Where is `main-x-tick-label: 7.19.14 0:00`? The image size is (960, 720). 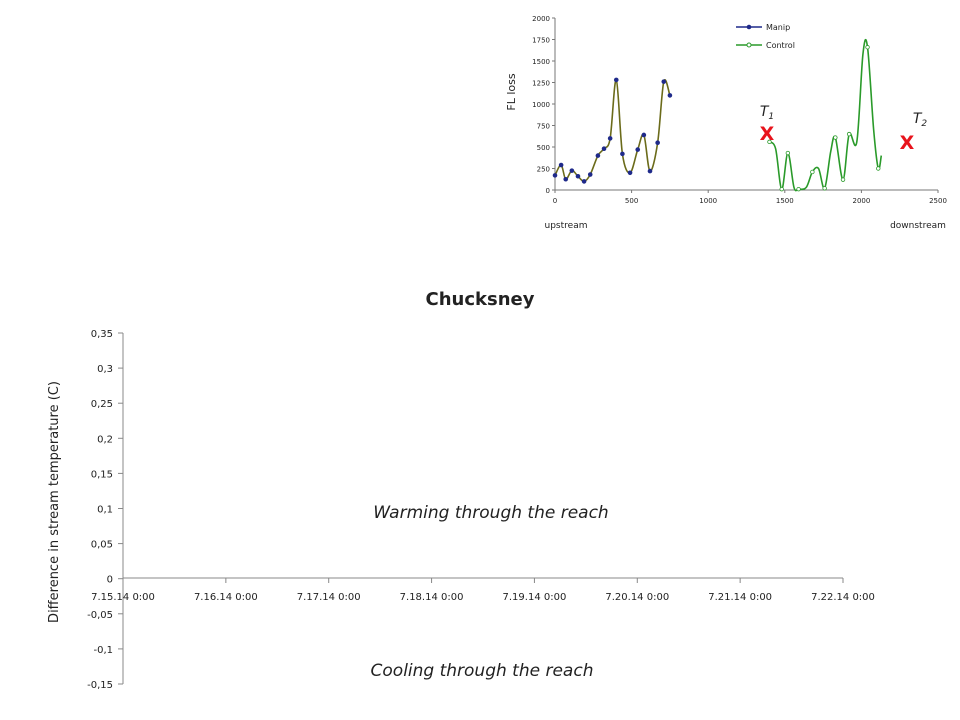
main-x-tick-label: 7.19.14 0:00 is located at coordinates (535, 597).